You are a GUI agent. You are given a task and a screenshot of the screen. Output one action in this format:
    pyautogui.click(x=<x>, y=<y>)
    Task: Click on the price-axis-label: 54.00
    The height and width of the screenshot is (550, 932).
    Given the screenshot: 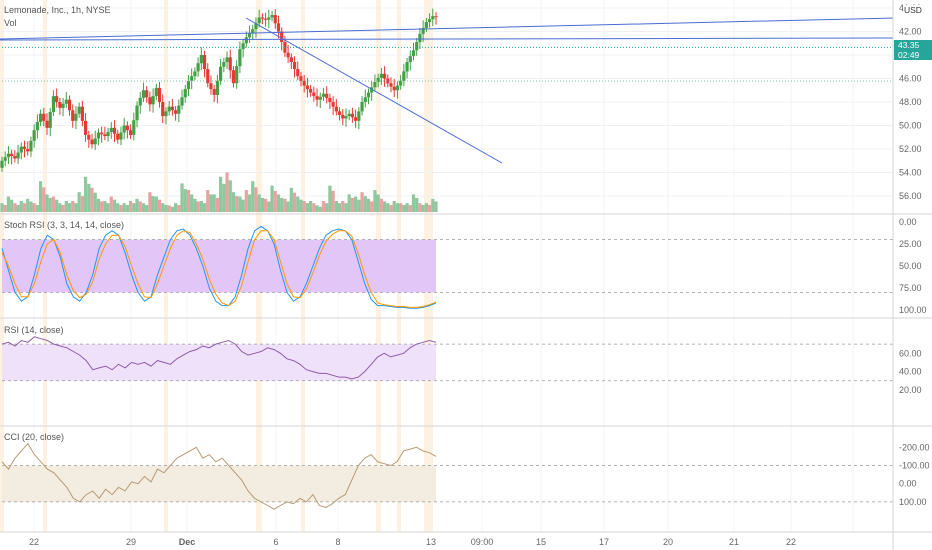 What is the action you would take?
    pyautogui.click(x=910, y=173)
    